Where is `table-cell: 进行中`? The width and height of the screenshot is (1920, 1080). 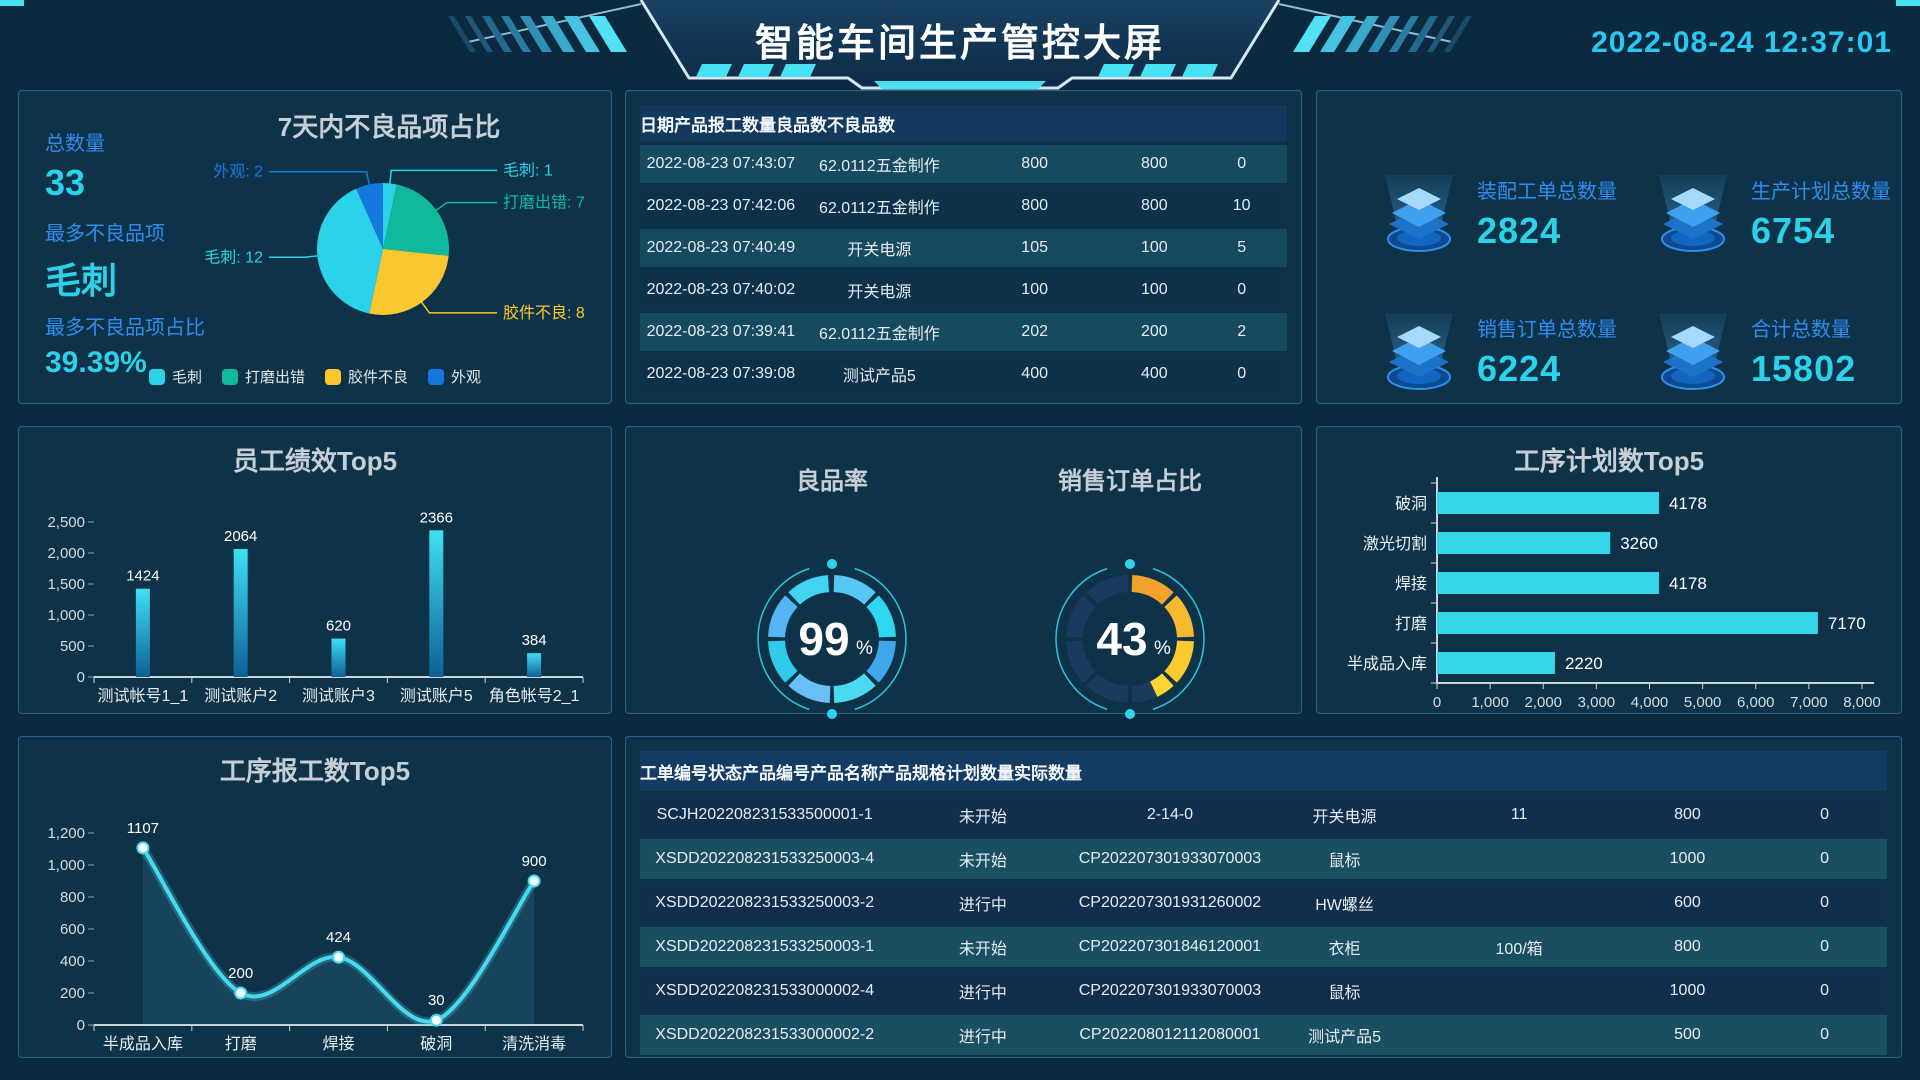 table-cell: 进行中 is located at coordinates (982, 1037).